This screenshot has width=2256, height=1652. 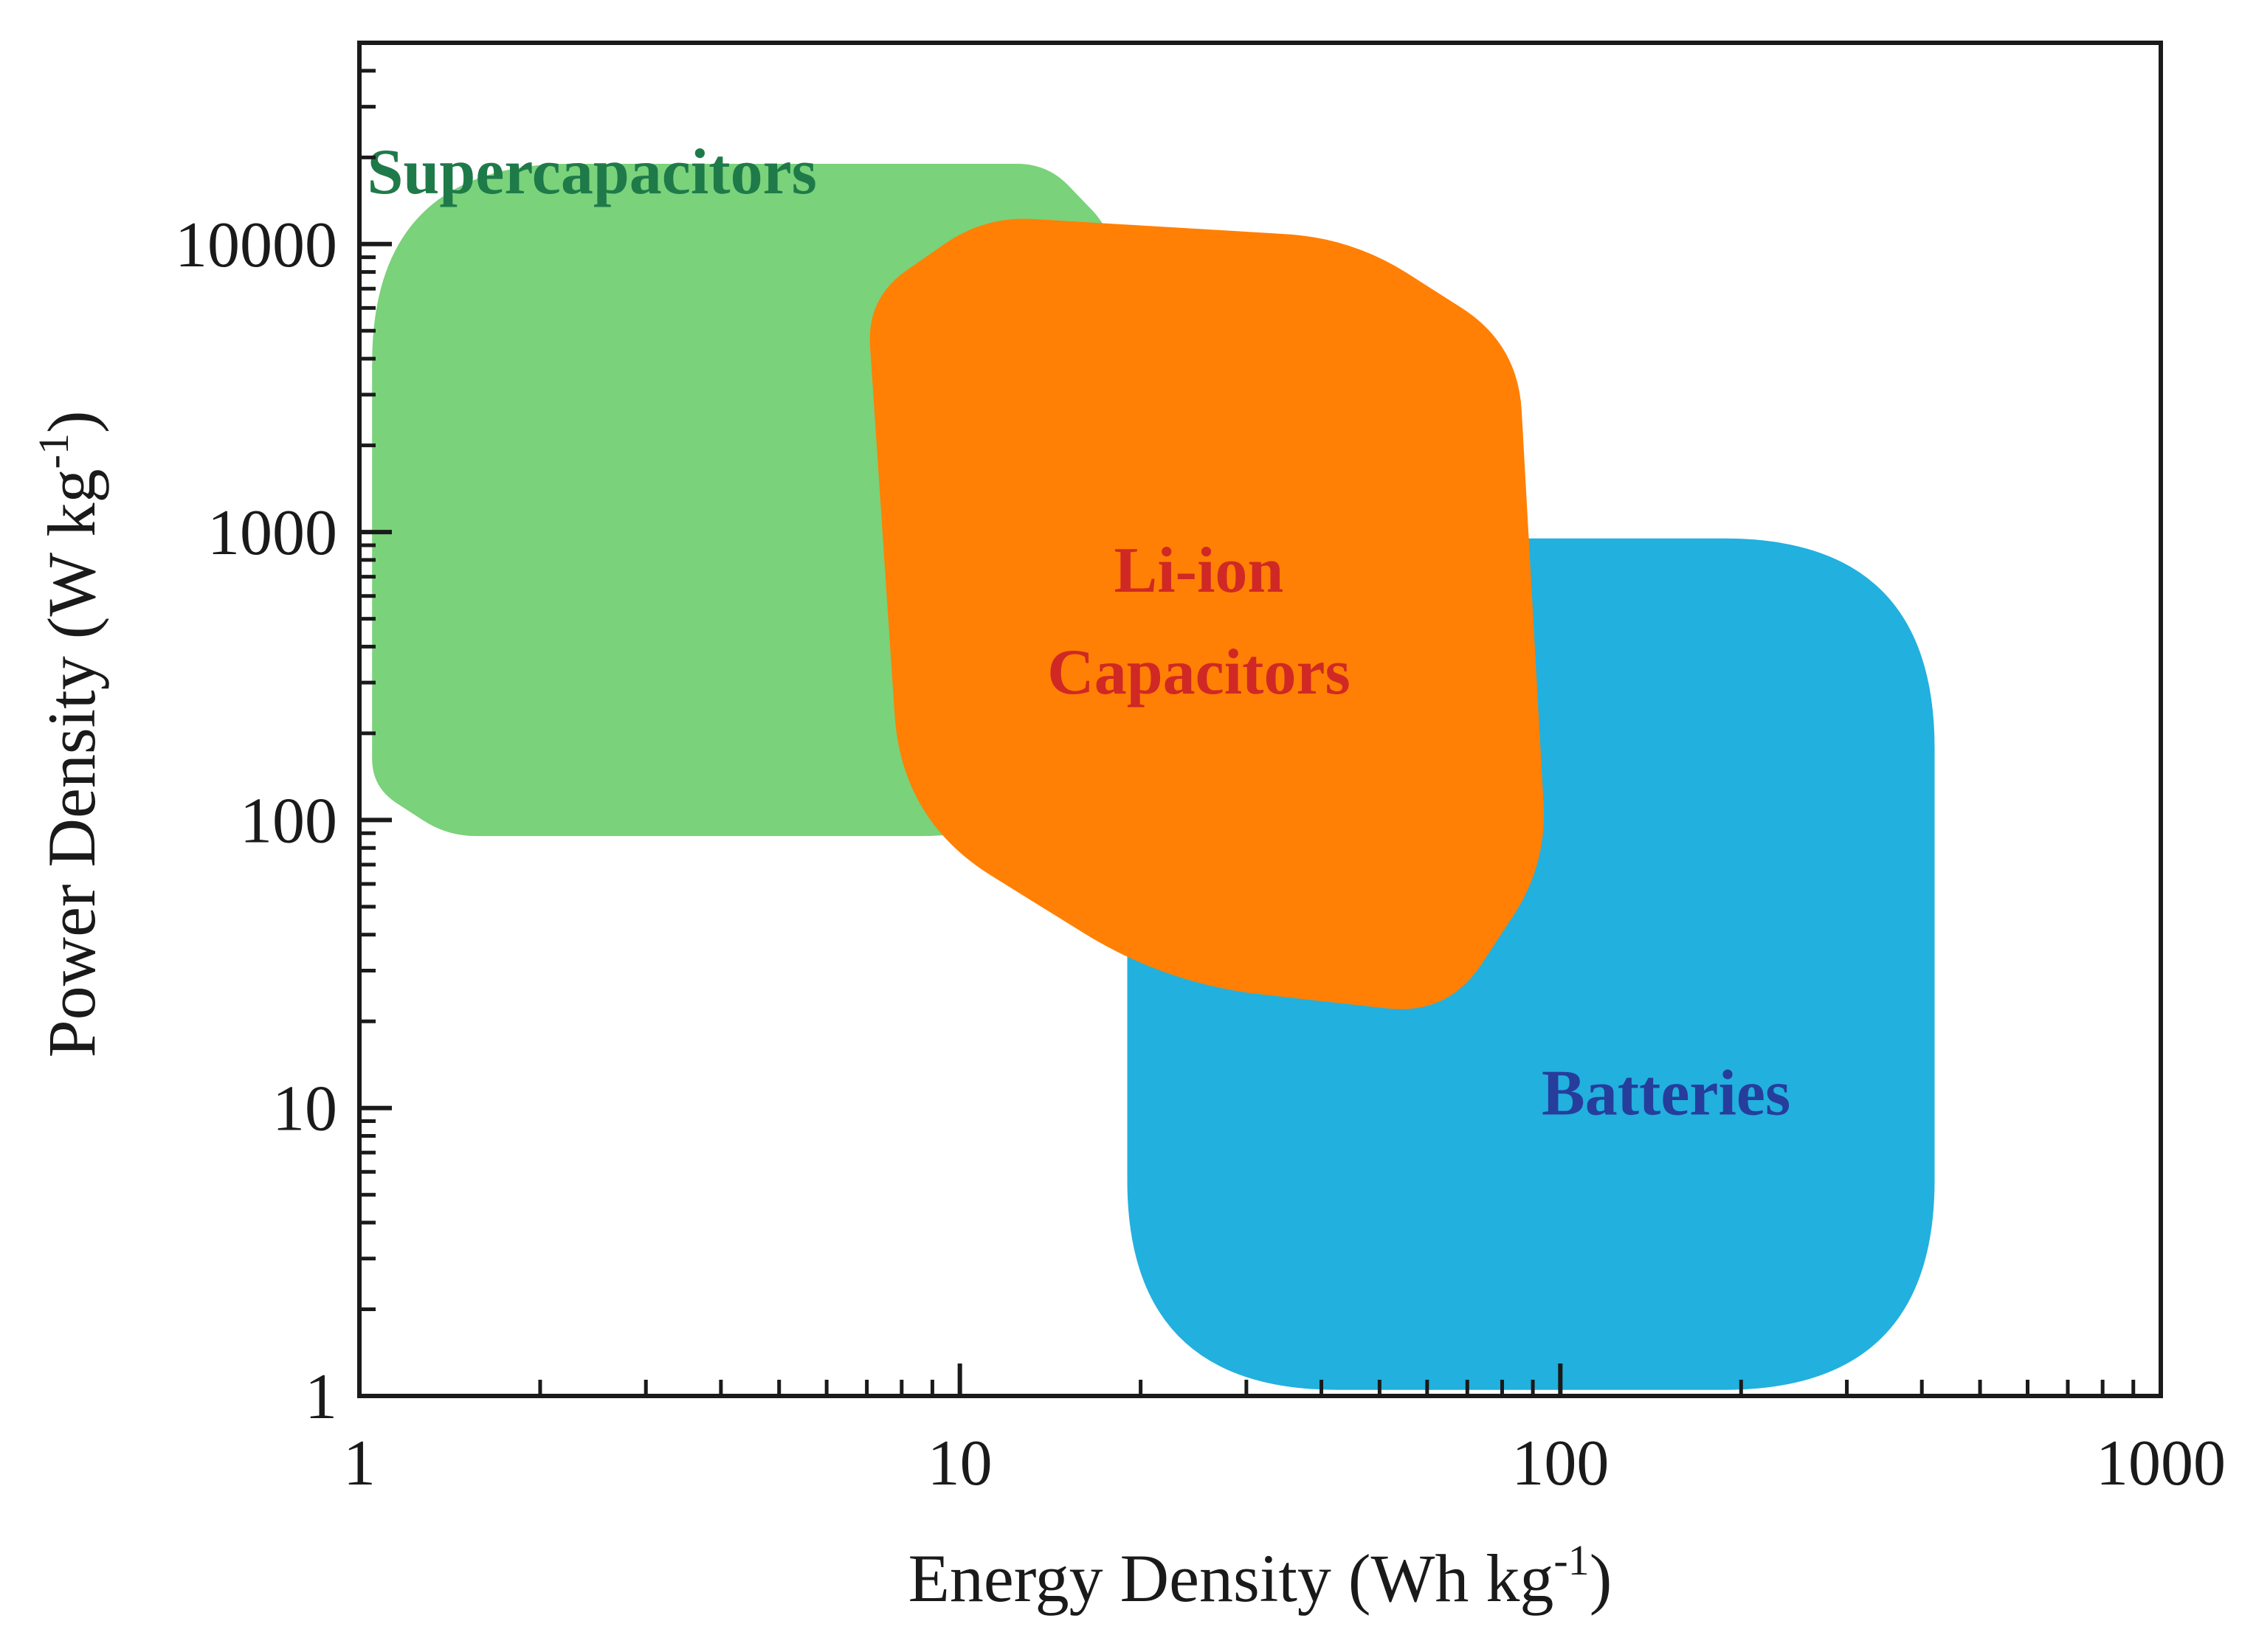 I want to click on region-label-line: Batteries, so click(x=1666, y=1093).